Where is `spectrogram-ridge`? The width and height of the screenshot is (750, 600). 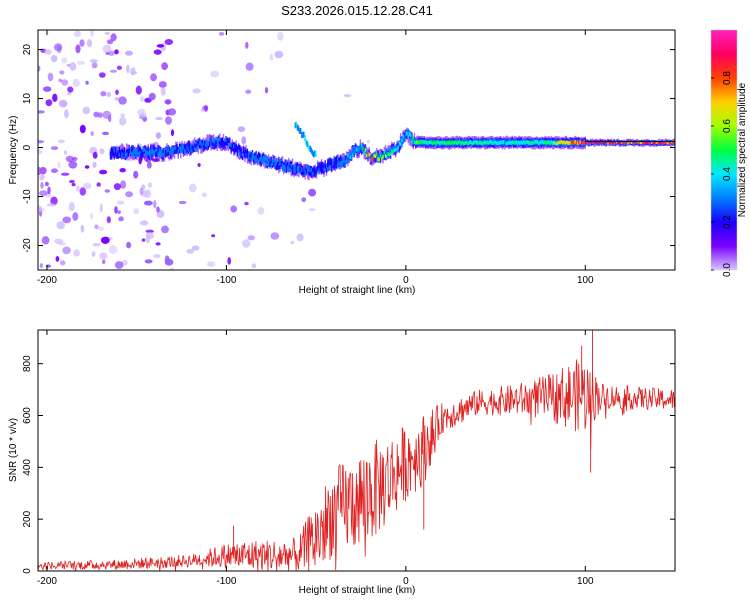
spectrogram-ridge is located at coordinates (392, 151).